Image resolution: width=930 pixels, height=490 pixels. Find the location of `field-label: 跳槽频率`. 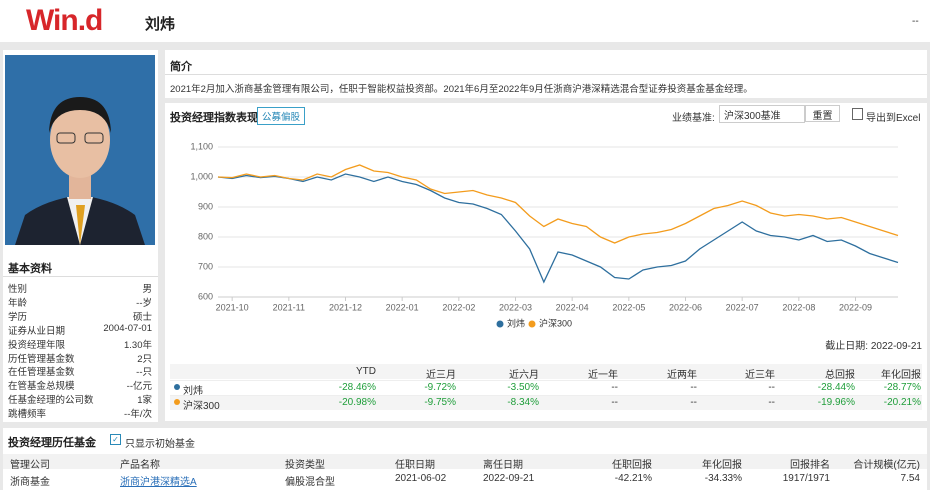

field-label: 跳槽频率 is located at coordinates (27, 415).